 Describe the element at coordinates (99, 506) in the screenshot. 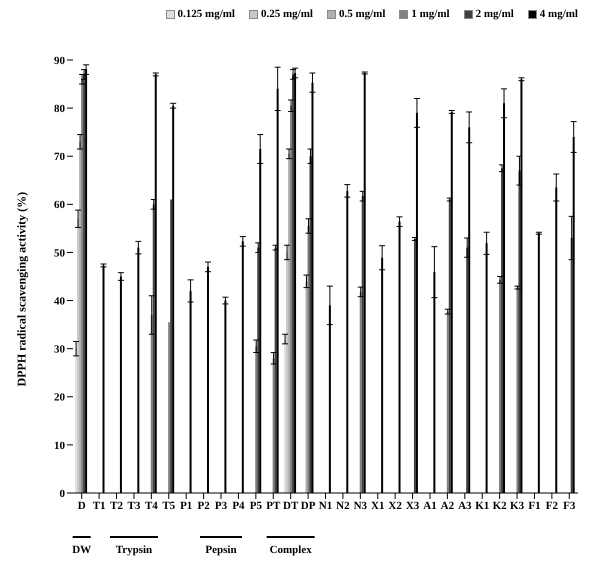

I see `x-tick-label: T1` at that location.